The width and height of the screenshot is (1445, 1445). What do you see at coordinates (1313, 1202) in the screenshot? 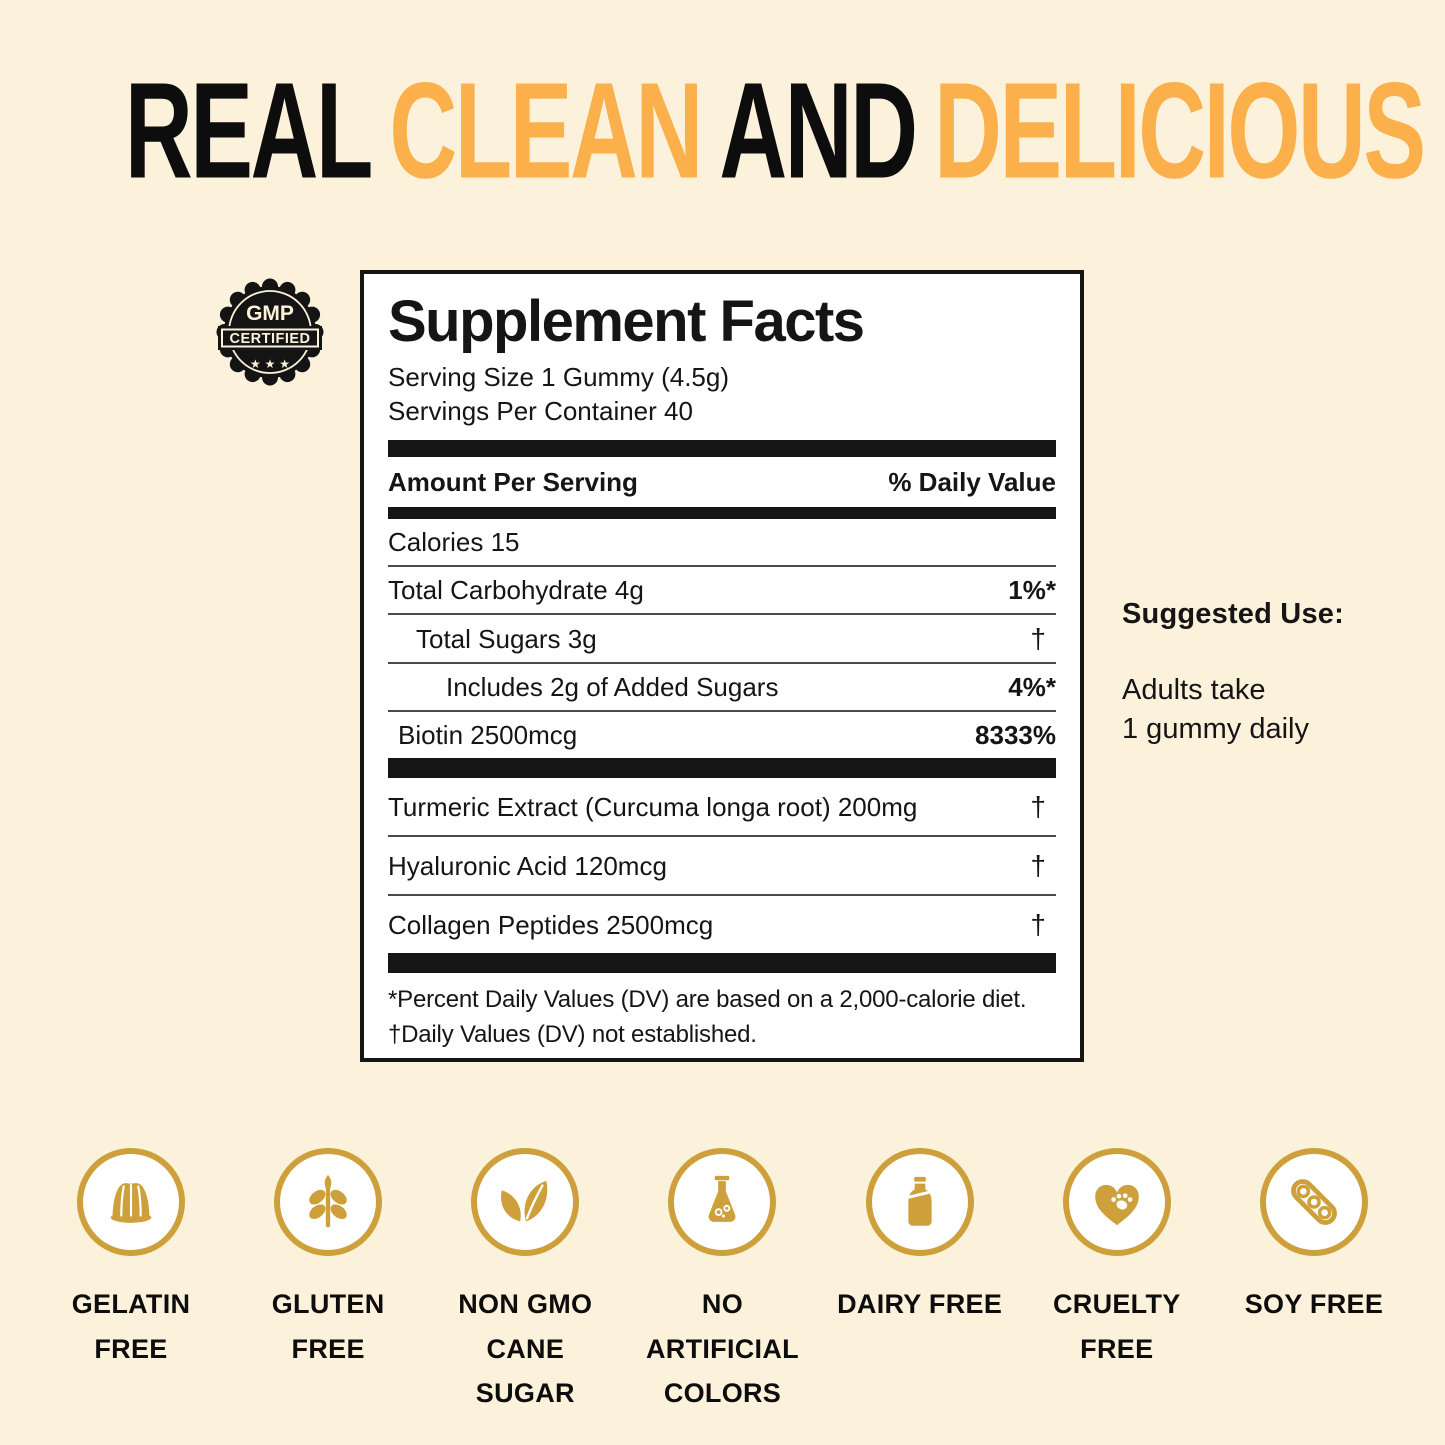
I see `soy-pod-icon` at bounding box center [1313, 1202].